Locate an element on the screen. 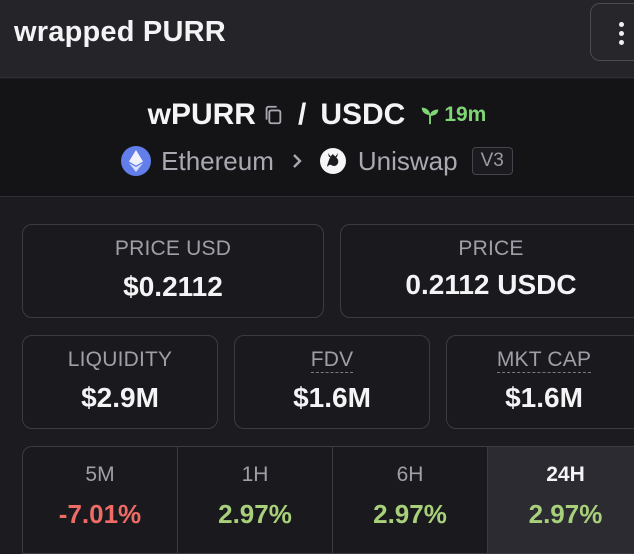 This screenshot has width=634, height=554. kebab-menu-icon is located at coordinates (622, 34).